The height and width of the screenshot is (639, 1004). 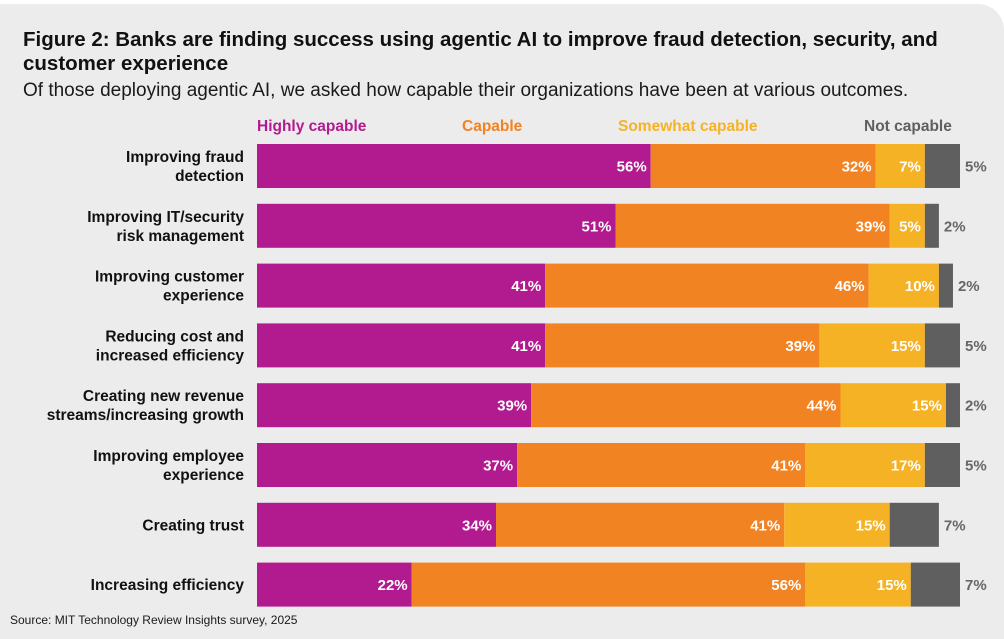 What do you see at coordinates (821, 406) in the screenshot?
I see `data-label: 44%` at bounding box center [821, 406].